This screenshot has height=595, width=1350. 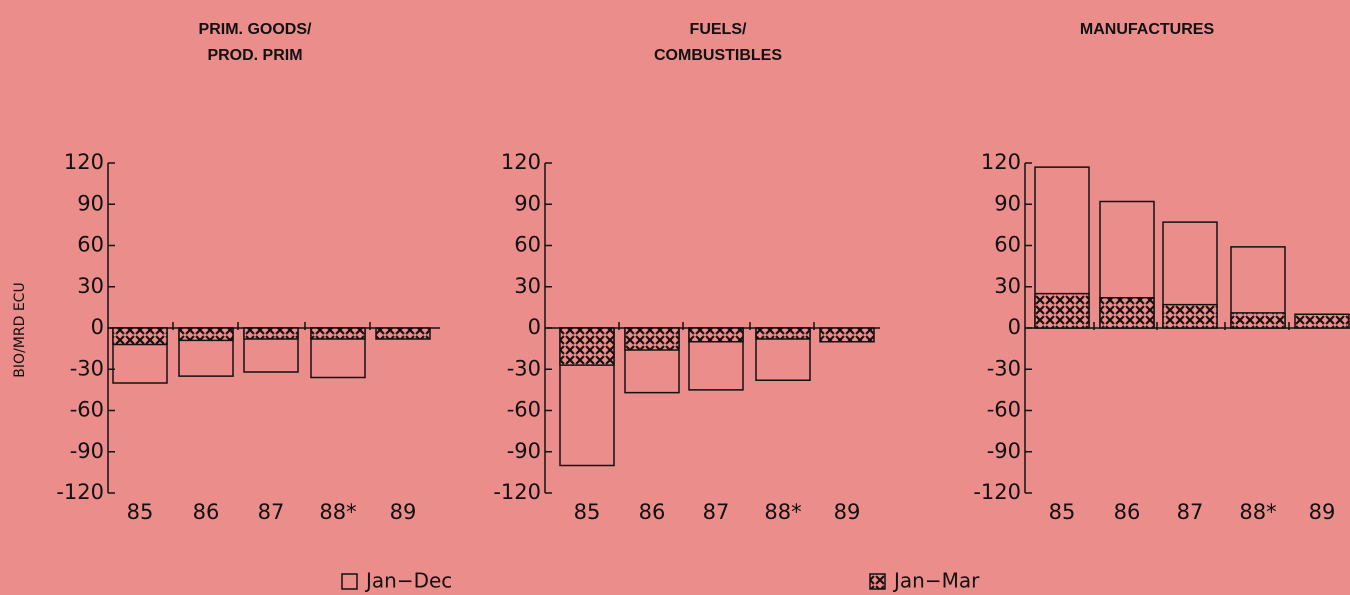 What do you see at coordinates (20, 329) in the screenshot?
I see `y-axis-label: BIO/MRD ECU` at bounding box center [20, 329].